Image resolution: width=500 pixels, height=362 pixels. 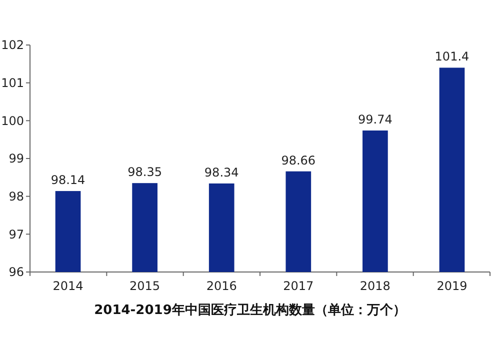 What do you see at coordinates (221, 172) in the screenshot?
I see `data-label: 98.34` at bounding box center [221, 172].